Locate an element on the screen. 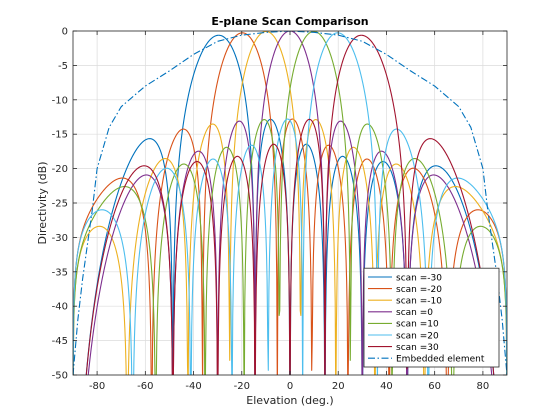  y-tick-label: -25 is located at coordinates (60, 204).